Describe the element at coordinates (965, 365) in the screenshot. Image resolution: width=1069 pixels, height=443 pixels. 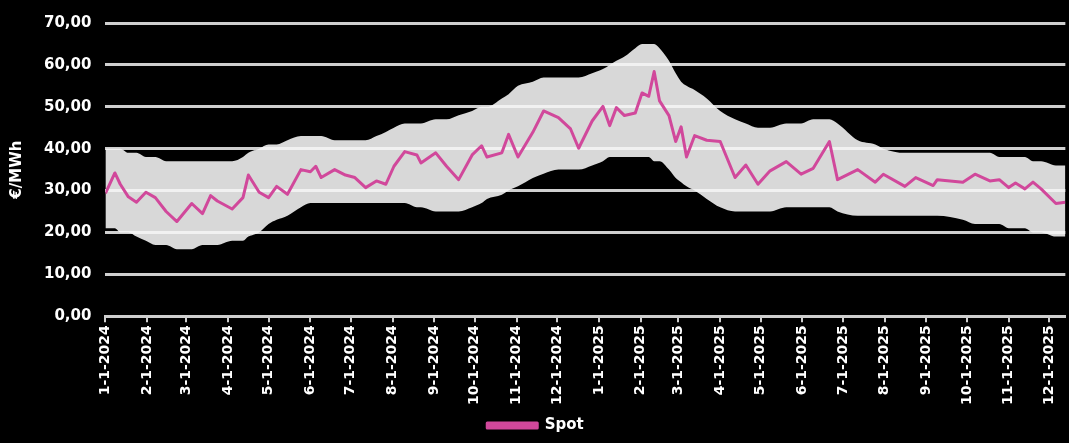
I see `x-tick-label: 10-1-2025` at that location.